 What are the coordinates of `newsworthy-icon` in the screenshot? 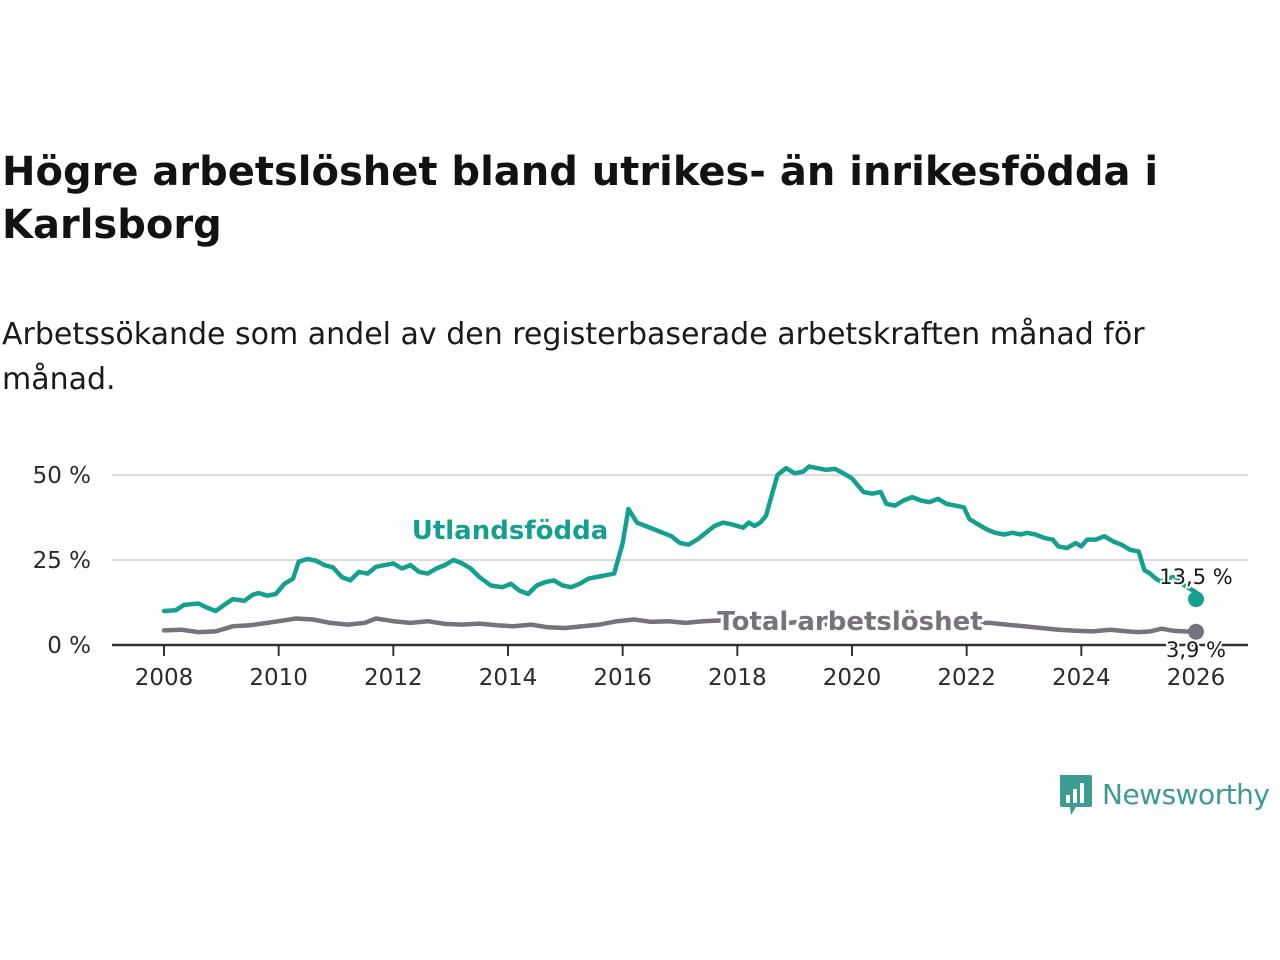 It's located at (1076, 795).